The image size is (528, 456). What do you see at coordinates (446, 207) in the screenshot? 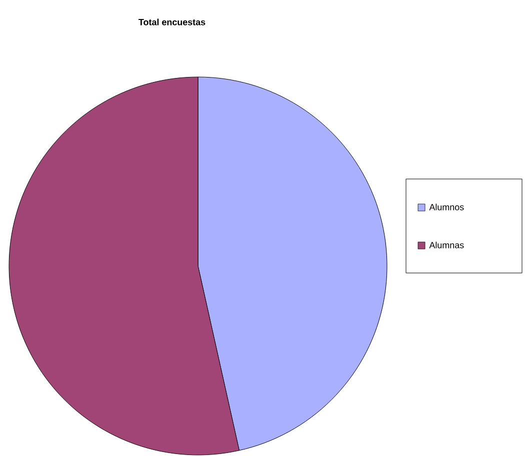
I see `legend-label: Alumnos` at bounding box center [446, 207].